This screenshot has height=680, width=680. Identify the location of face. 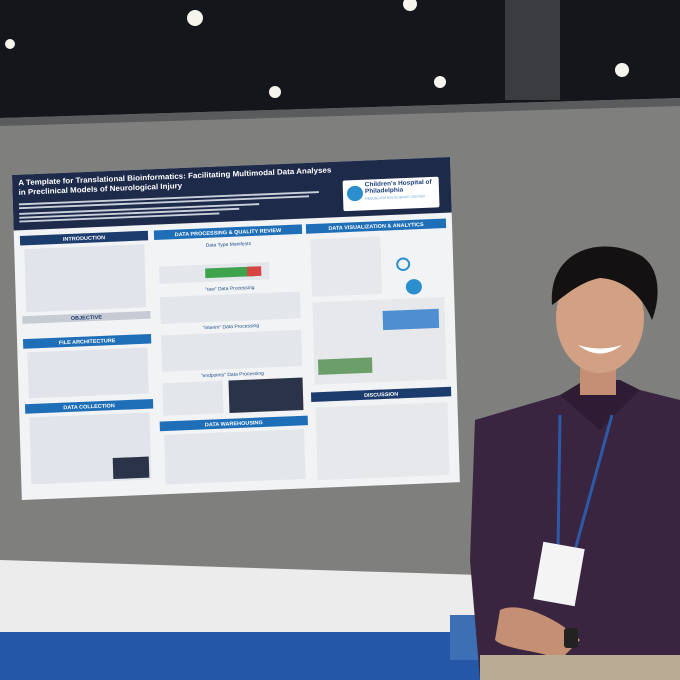
(600, 318).